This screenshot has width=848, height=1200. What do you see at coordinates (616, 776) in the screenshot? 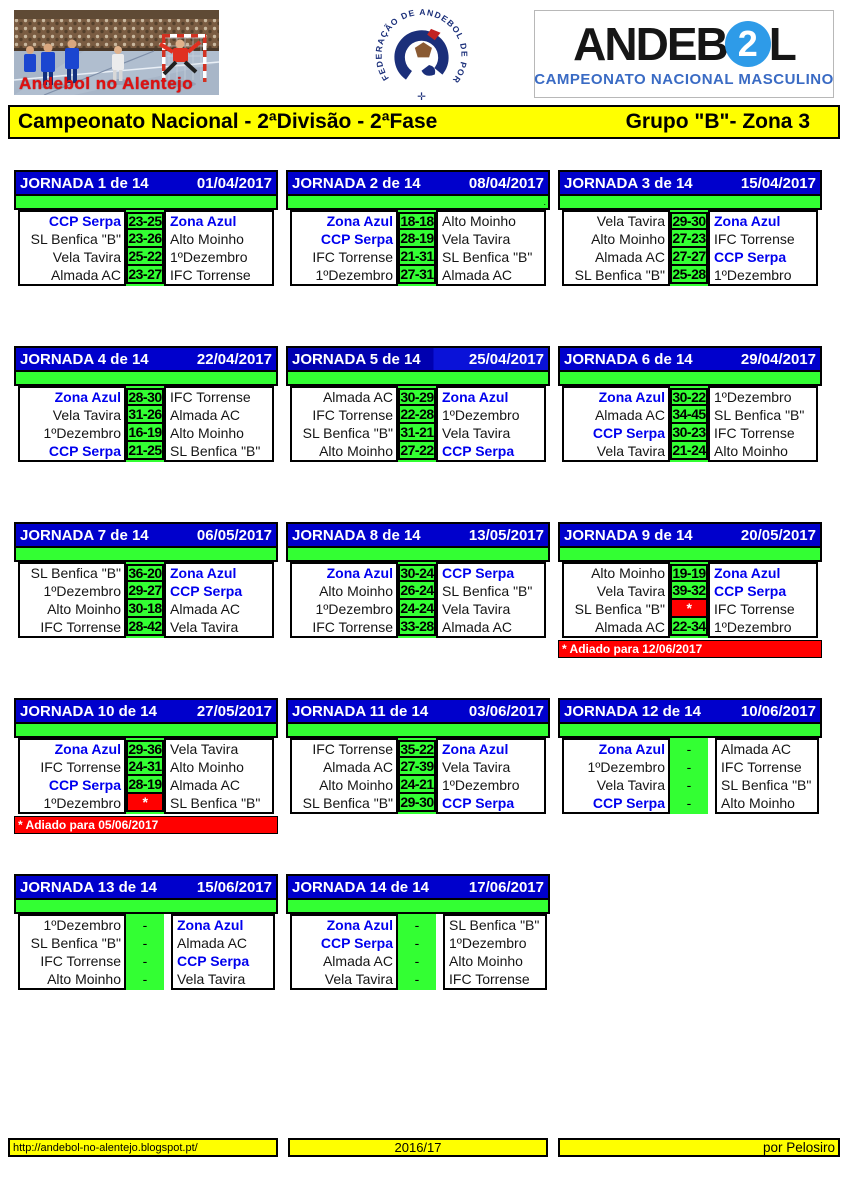
I see `home-column: Zona Azul 1ºDezembro Vela Tavira CCP Serpa` at bounding box center [616, 776].